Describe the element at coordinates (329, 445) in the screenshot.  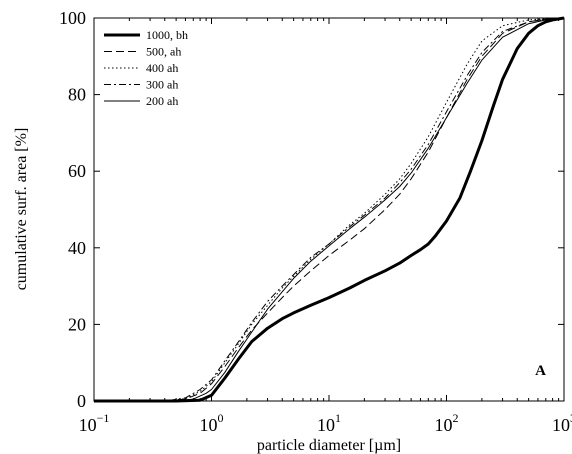
I see `x-axis-label: particle diameter [µm]` at that location.